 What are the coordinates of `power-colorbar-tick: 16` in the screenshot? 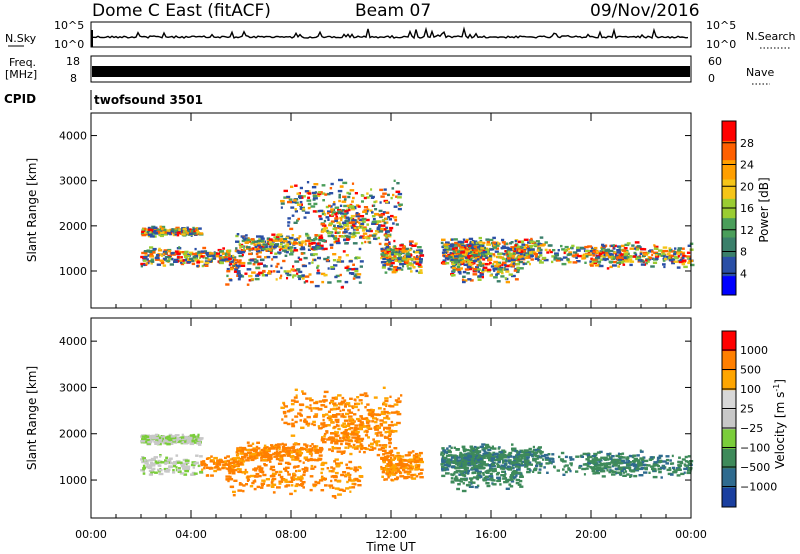 It's located at (747, 208).